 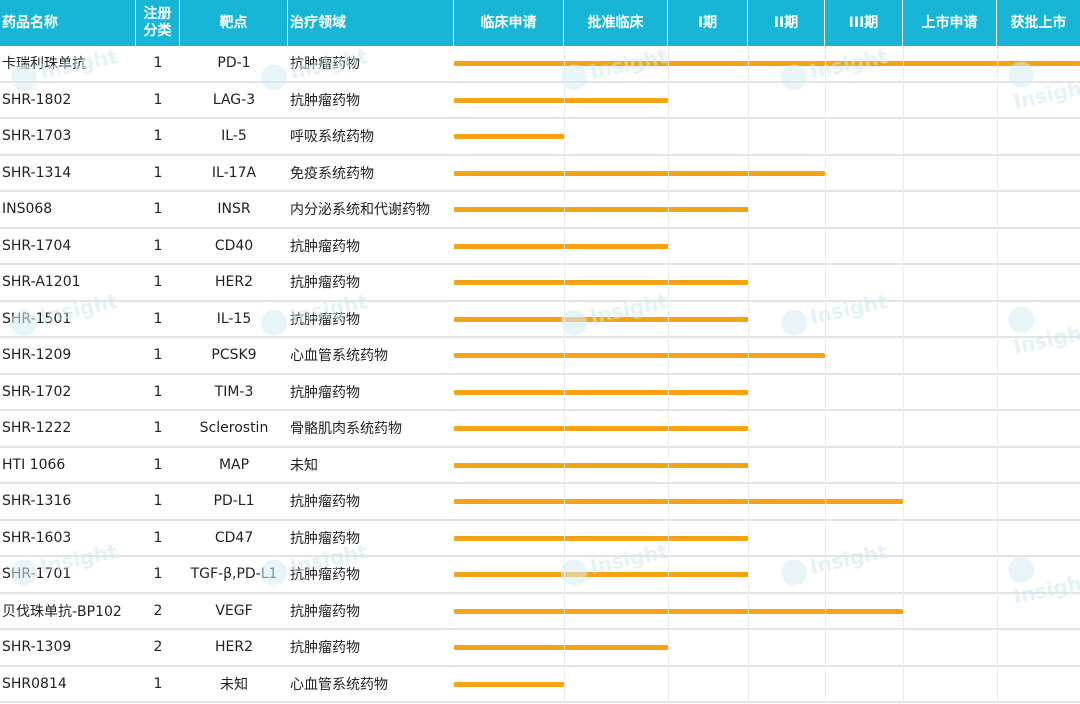 I want to click on table-row: SHR-1316 1 PD-L1 抗肿瘤药物, so click(x=540, y=502).